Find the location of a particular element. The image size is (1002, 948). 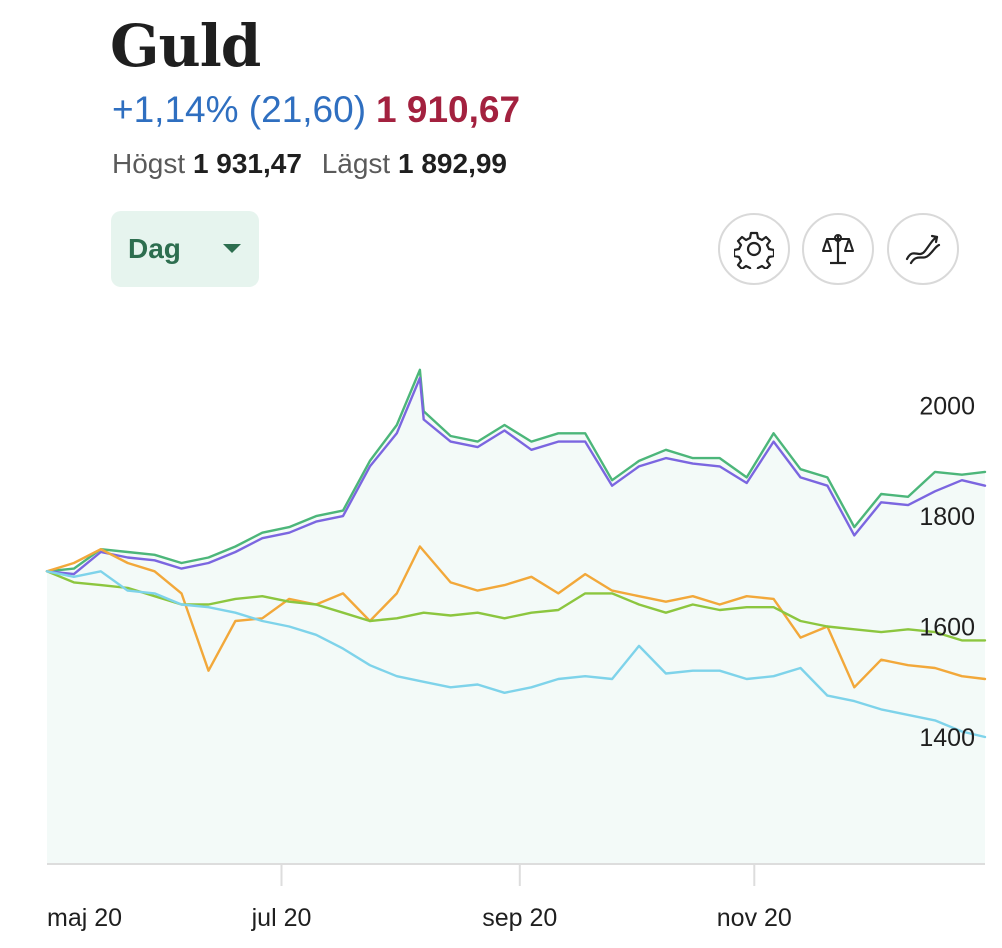

high-label: Högst is located at coordinates (149, 163).